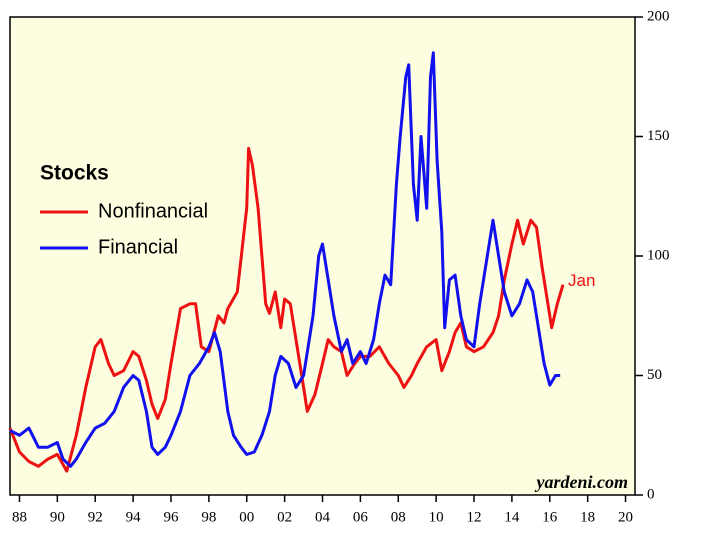 This screenshot has height=536, width=717. Describe the element at coordinates (134, 517) in the screenshot. I see `x-tick-label: 94` at that location.